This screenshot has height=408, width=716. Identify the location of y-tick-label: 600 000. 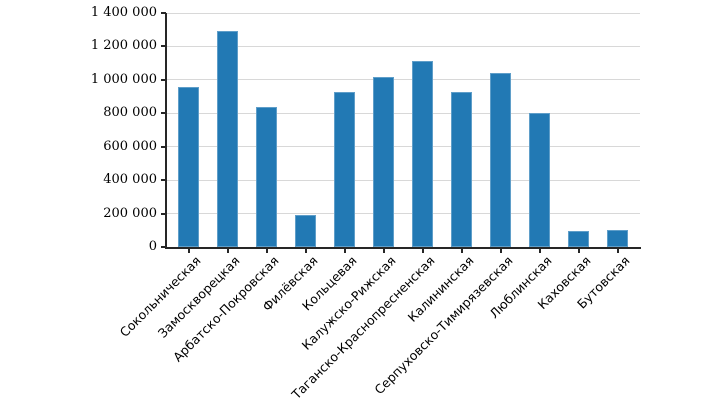
(130, 146).